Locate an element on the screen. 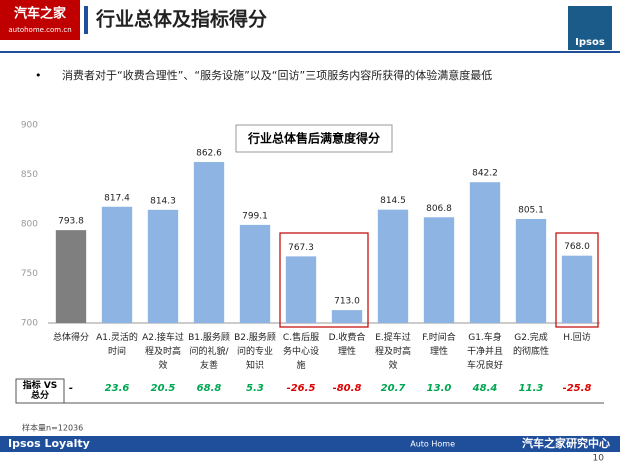  x-tick-label: B1.服务顾问的礼貌/友善 is located at coordinates (209, 352).